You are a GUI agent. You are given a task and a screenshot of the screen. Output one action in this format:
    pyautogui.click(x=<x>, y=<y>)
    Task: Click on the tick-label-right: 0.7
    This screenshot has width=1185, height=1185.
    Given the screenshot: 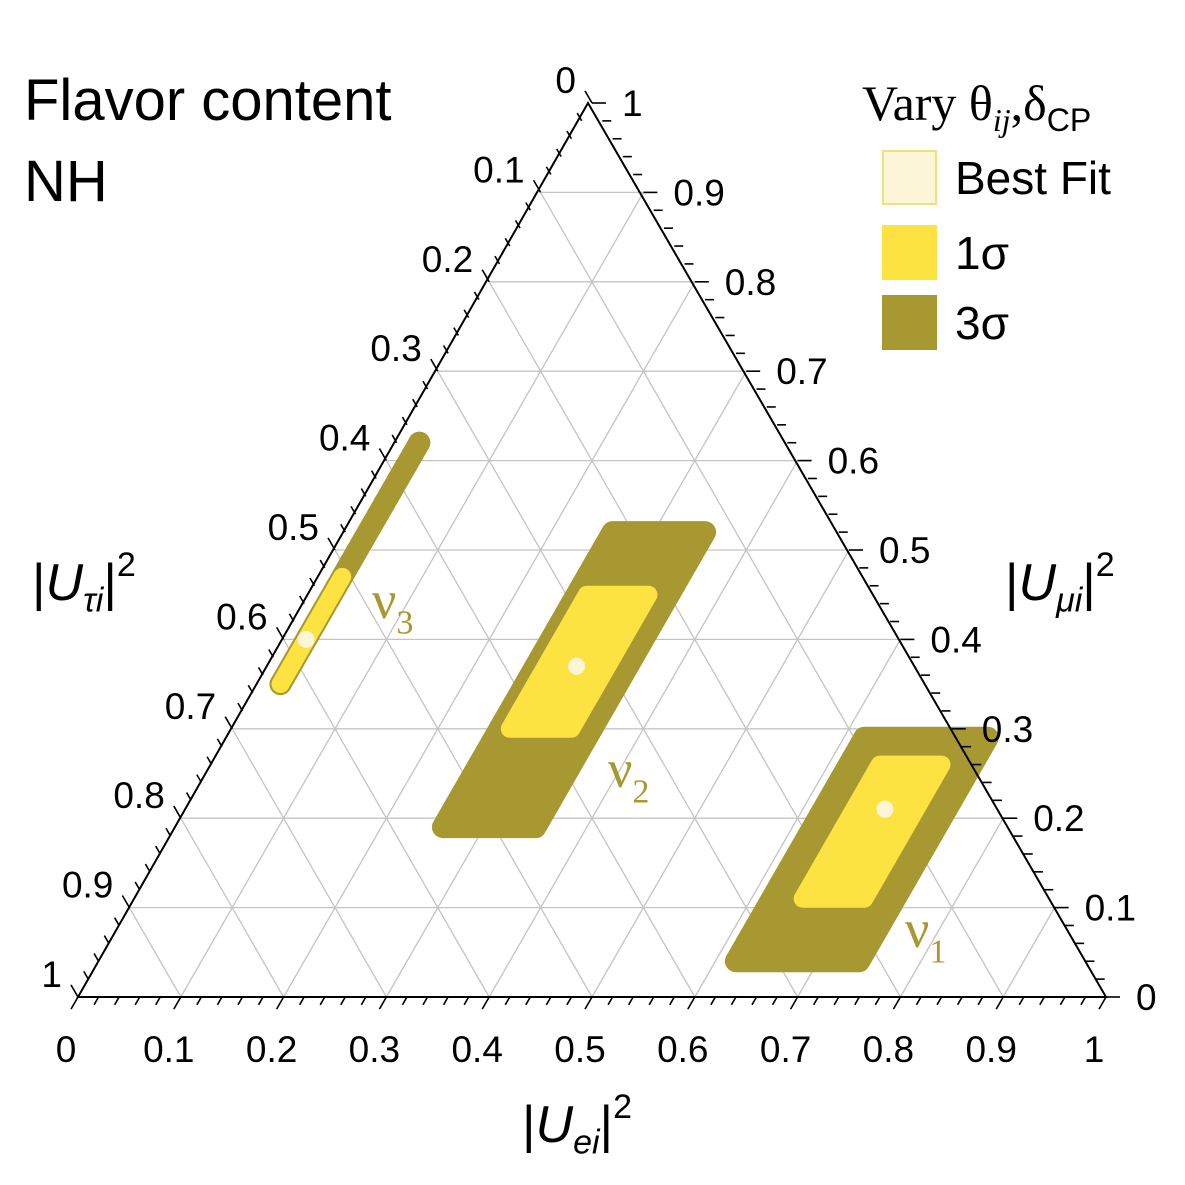 What is the action you would take?
    pyautogui.click(x=801, y=371)
    